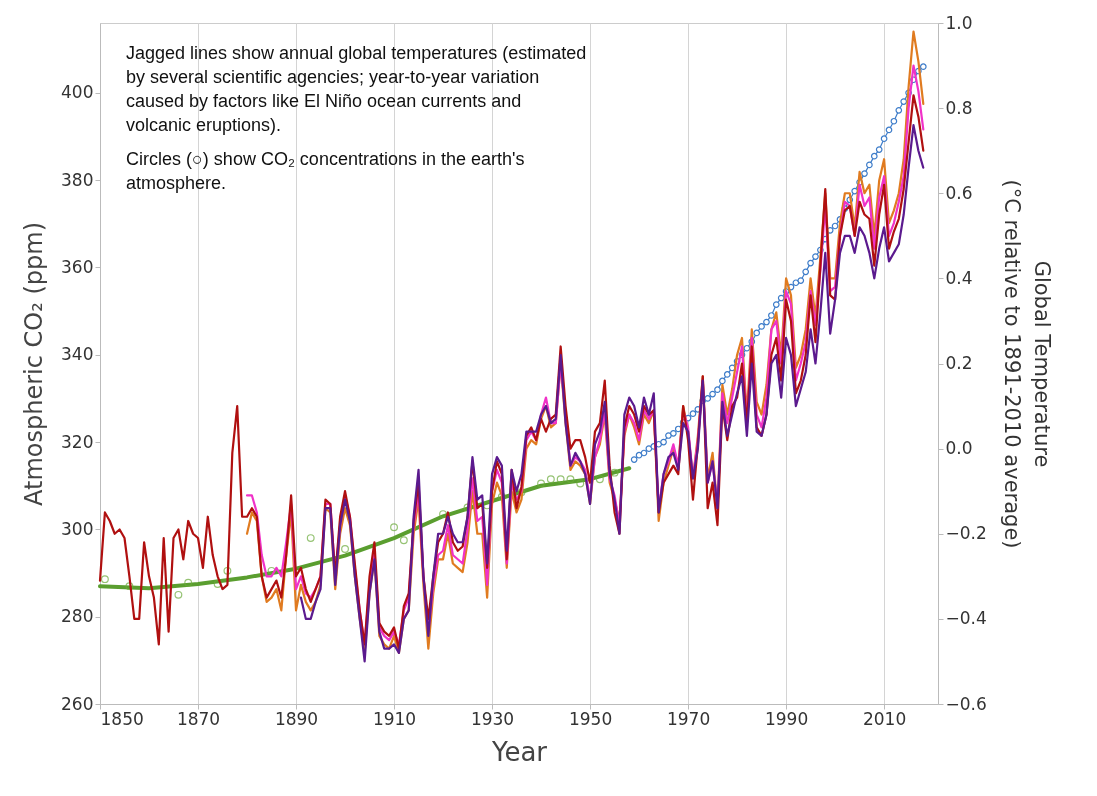  I want to click on y-tick-label: 360, so click(77, 266).